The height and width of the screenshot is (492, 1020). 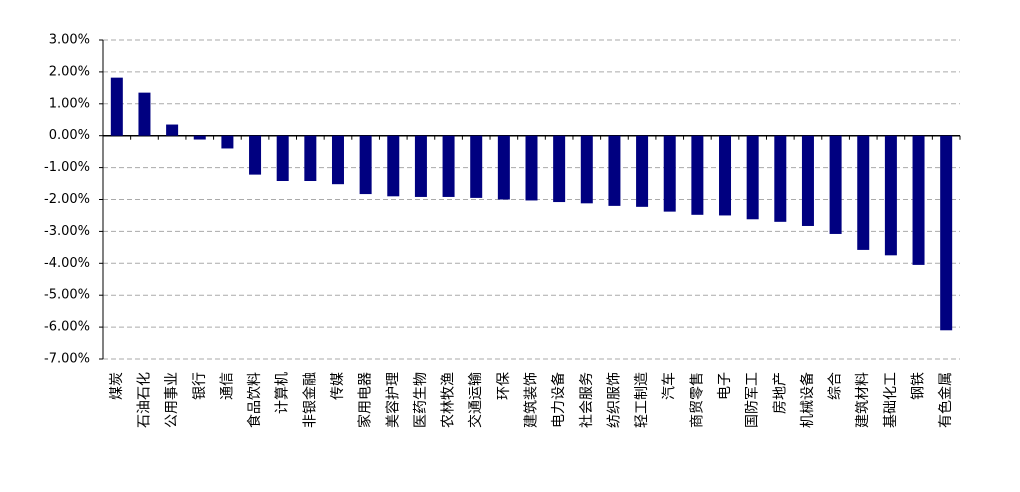 I want to click on x-tick-label: 医药生物, so click(x=421, y=400).